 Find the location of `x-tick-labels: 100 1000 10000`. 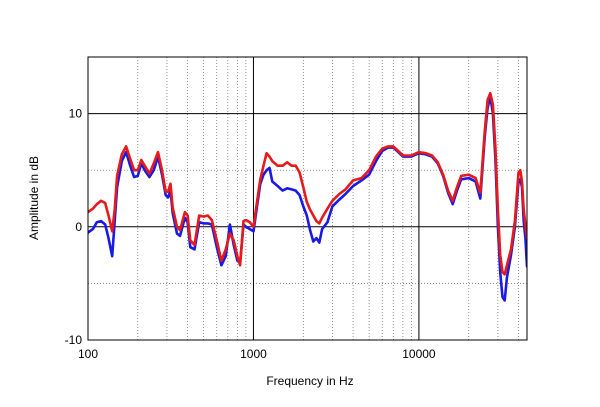

x-tick-labels: 100 1000 10000 is located at coordinates (257, 354).